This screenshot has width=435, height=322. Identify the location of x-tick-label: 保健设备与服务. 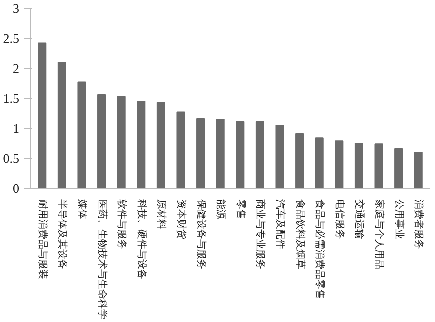
(201, 235).